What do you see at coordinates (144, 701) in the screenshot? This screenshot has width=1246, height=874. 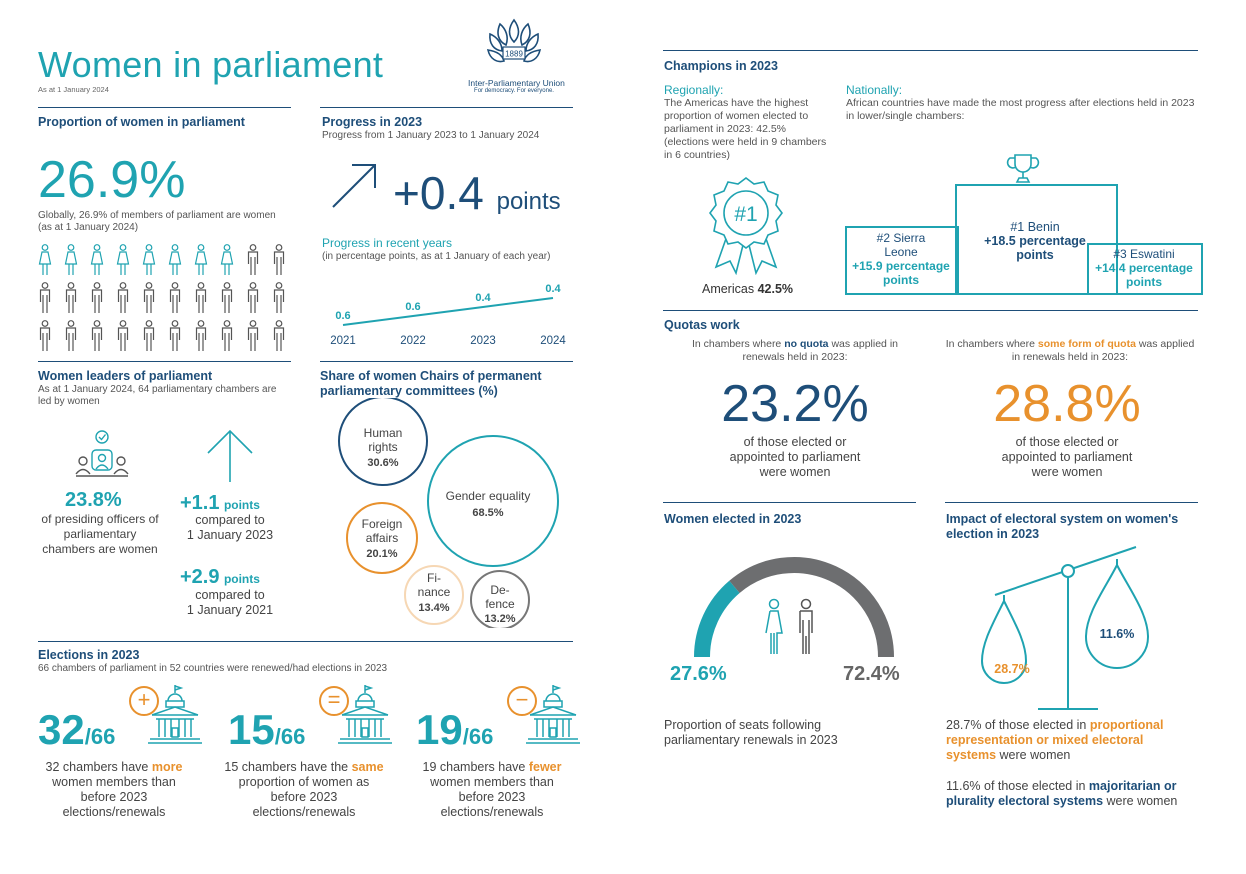 I see `change-sign-icon: +` at bounding box center [144, 701].